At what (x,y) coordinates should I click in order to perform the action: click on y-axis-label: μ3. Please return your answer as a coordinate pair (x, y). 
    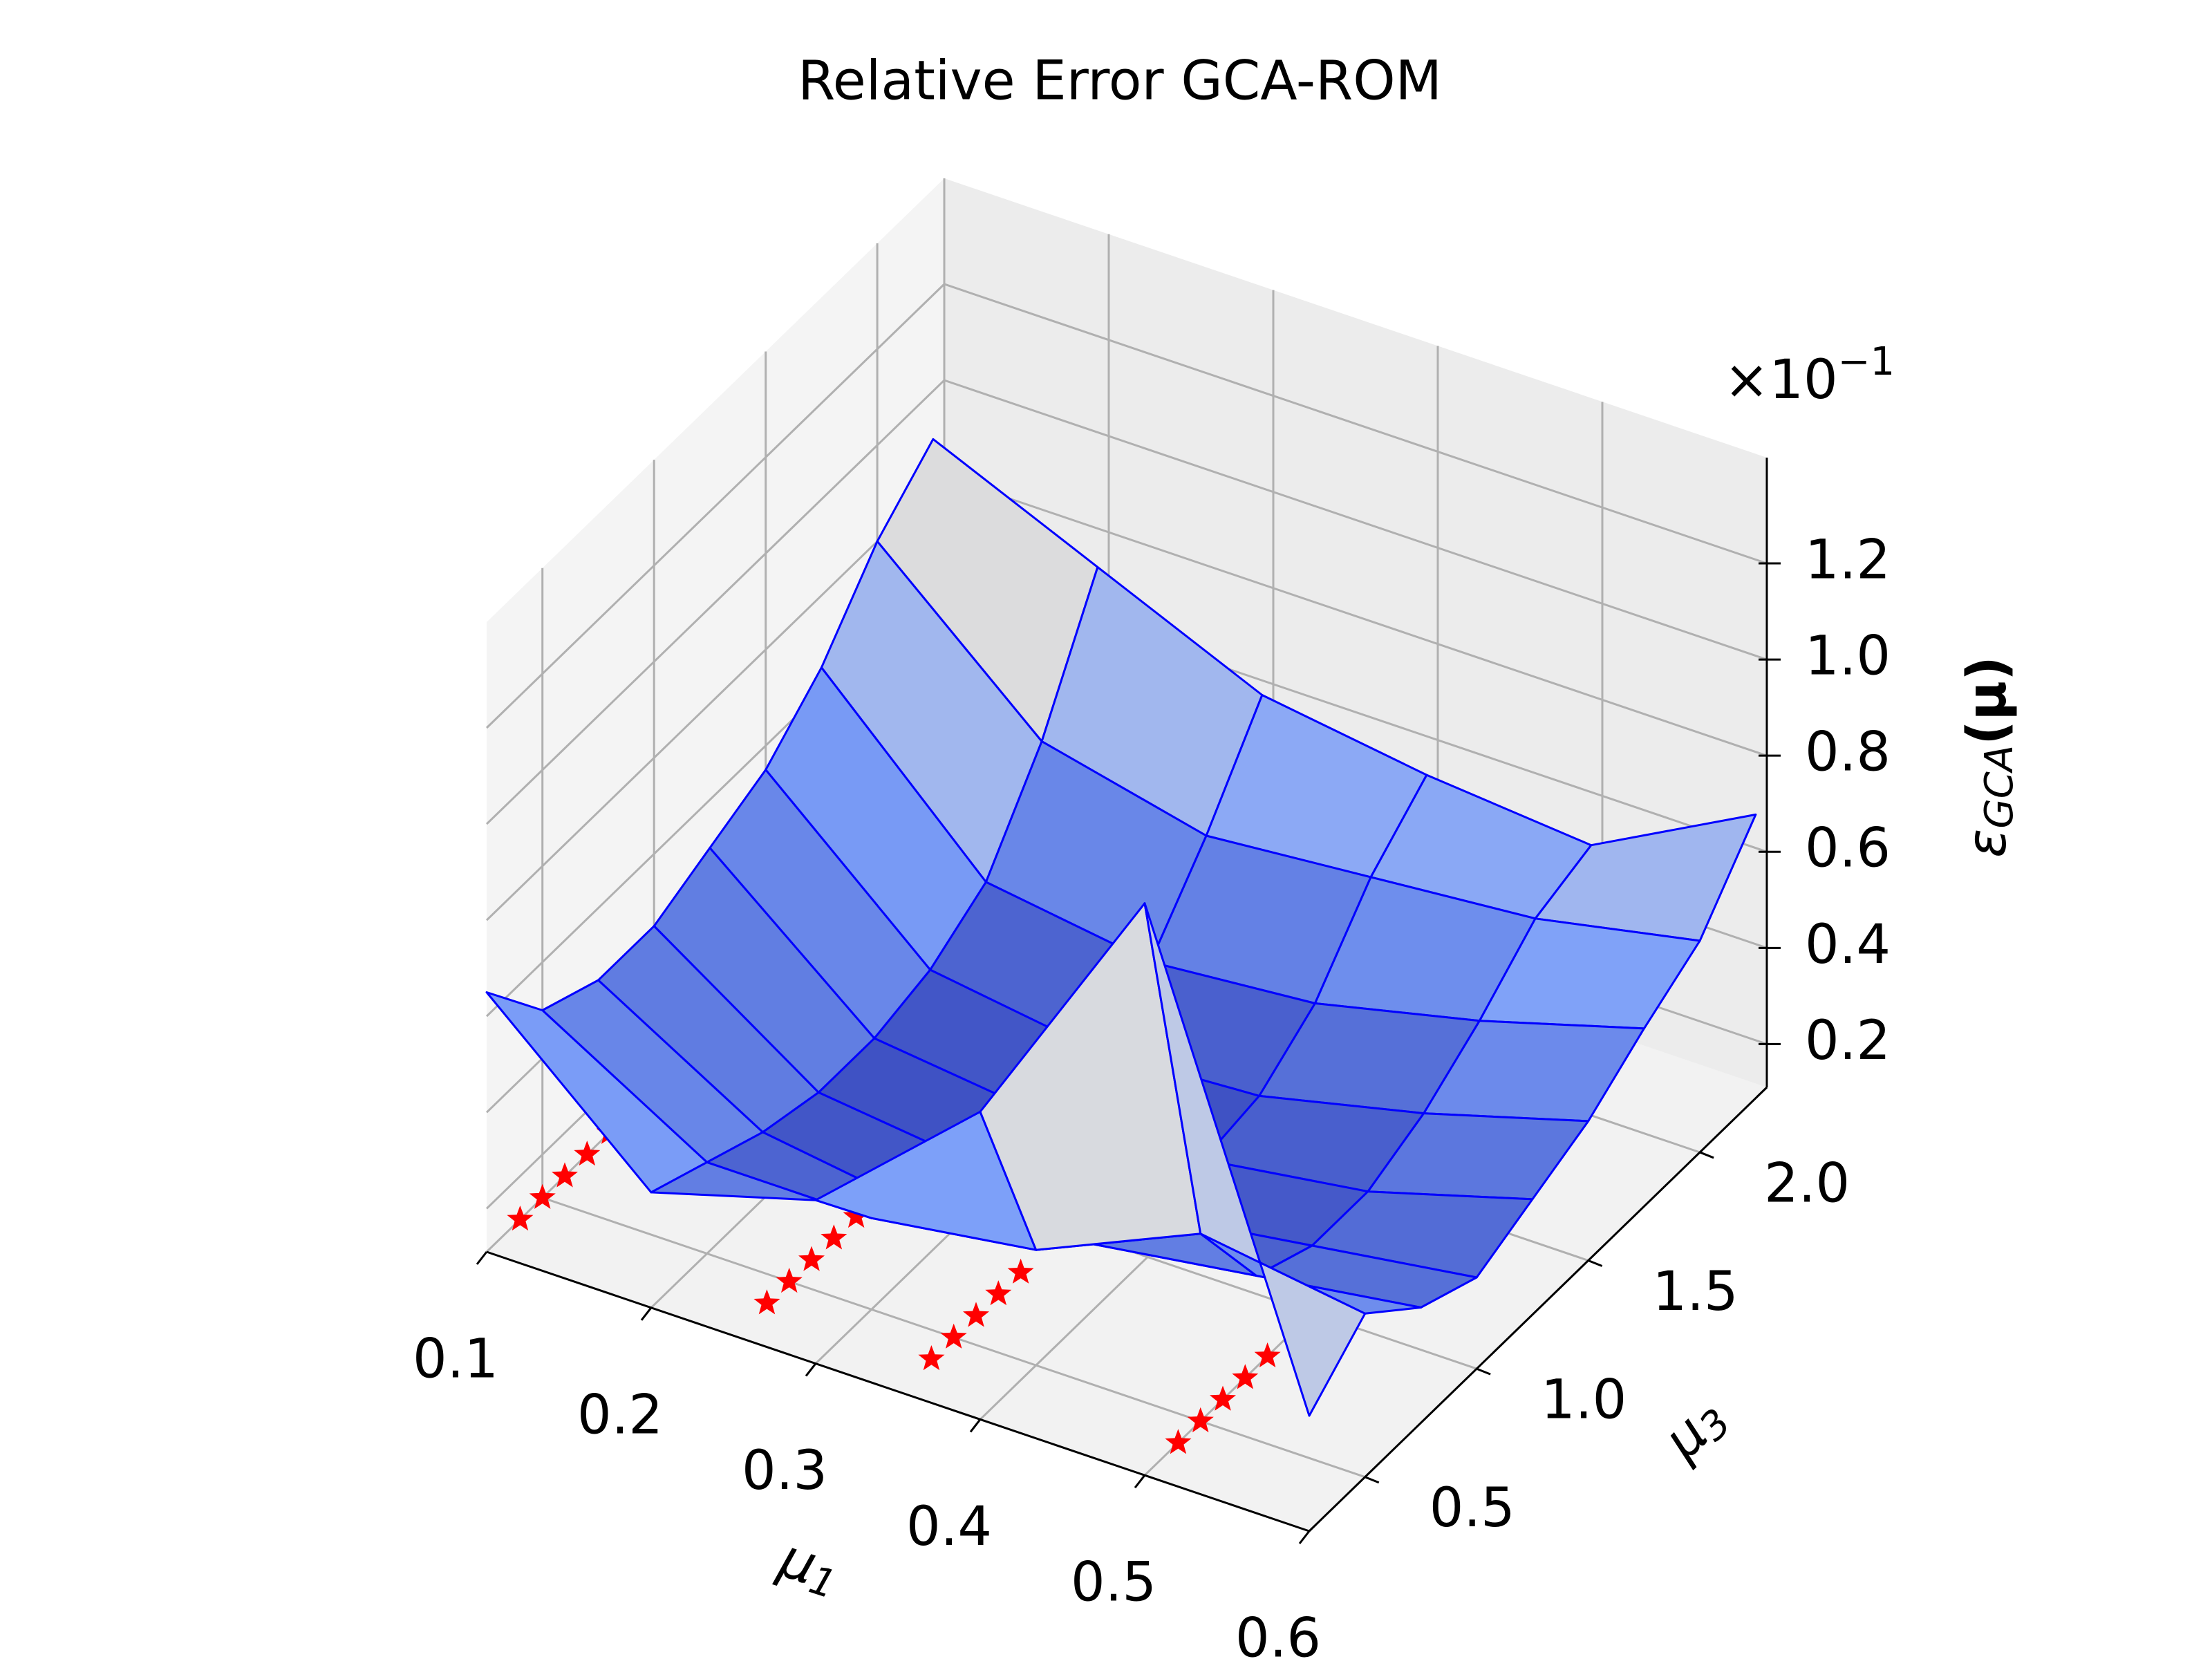
    Looking at the image, I should click on (1695, 1431).